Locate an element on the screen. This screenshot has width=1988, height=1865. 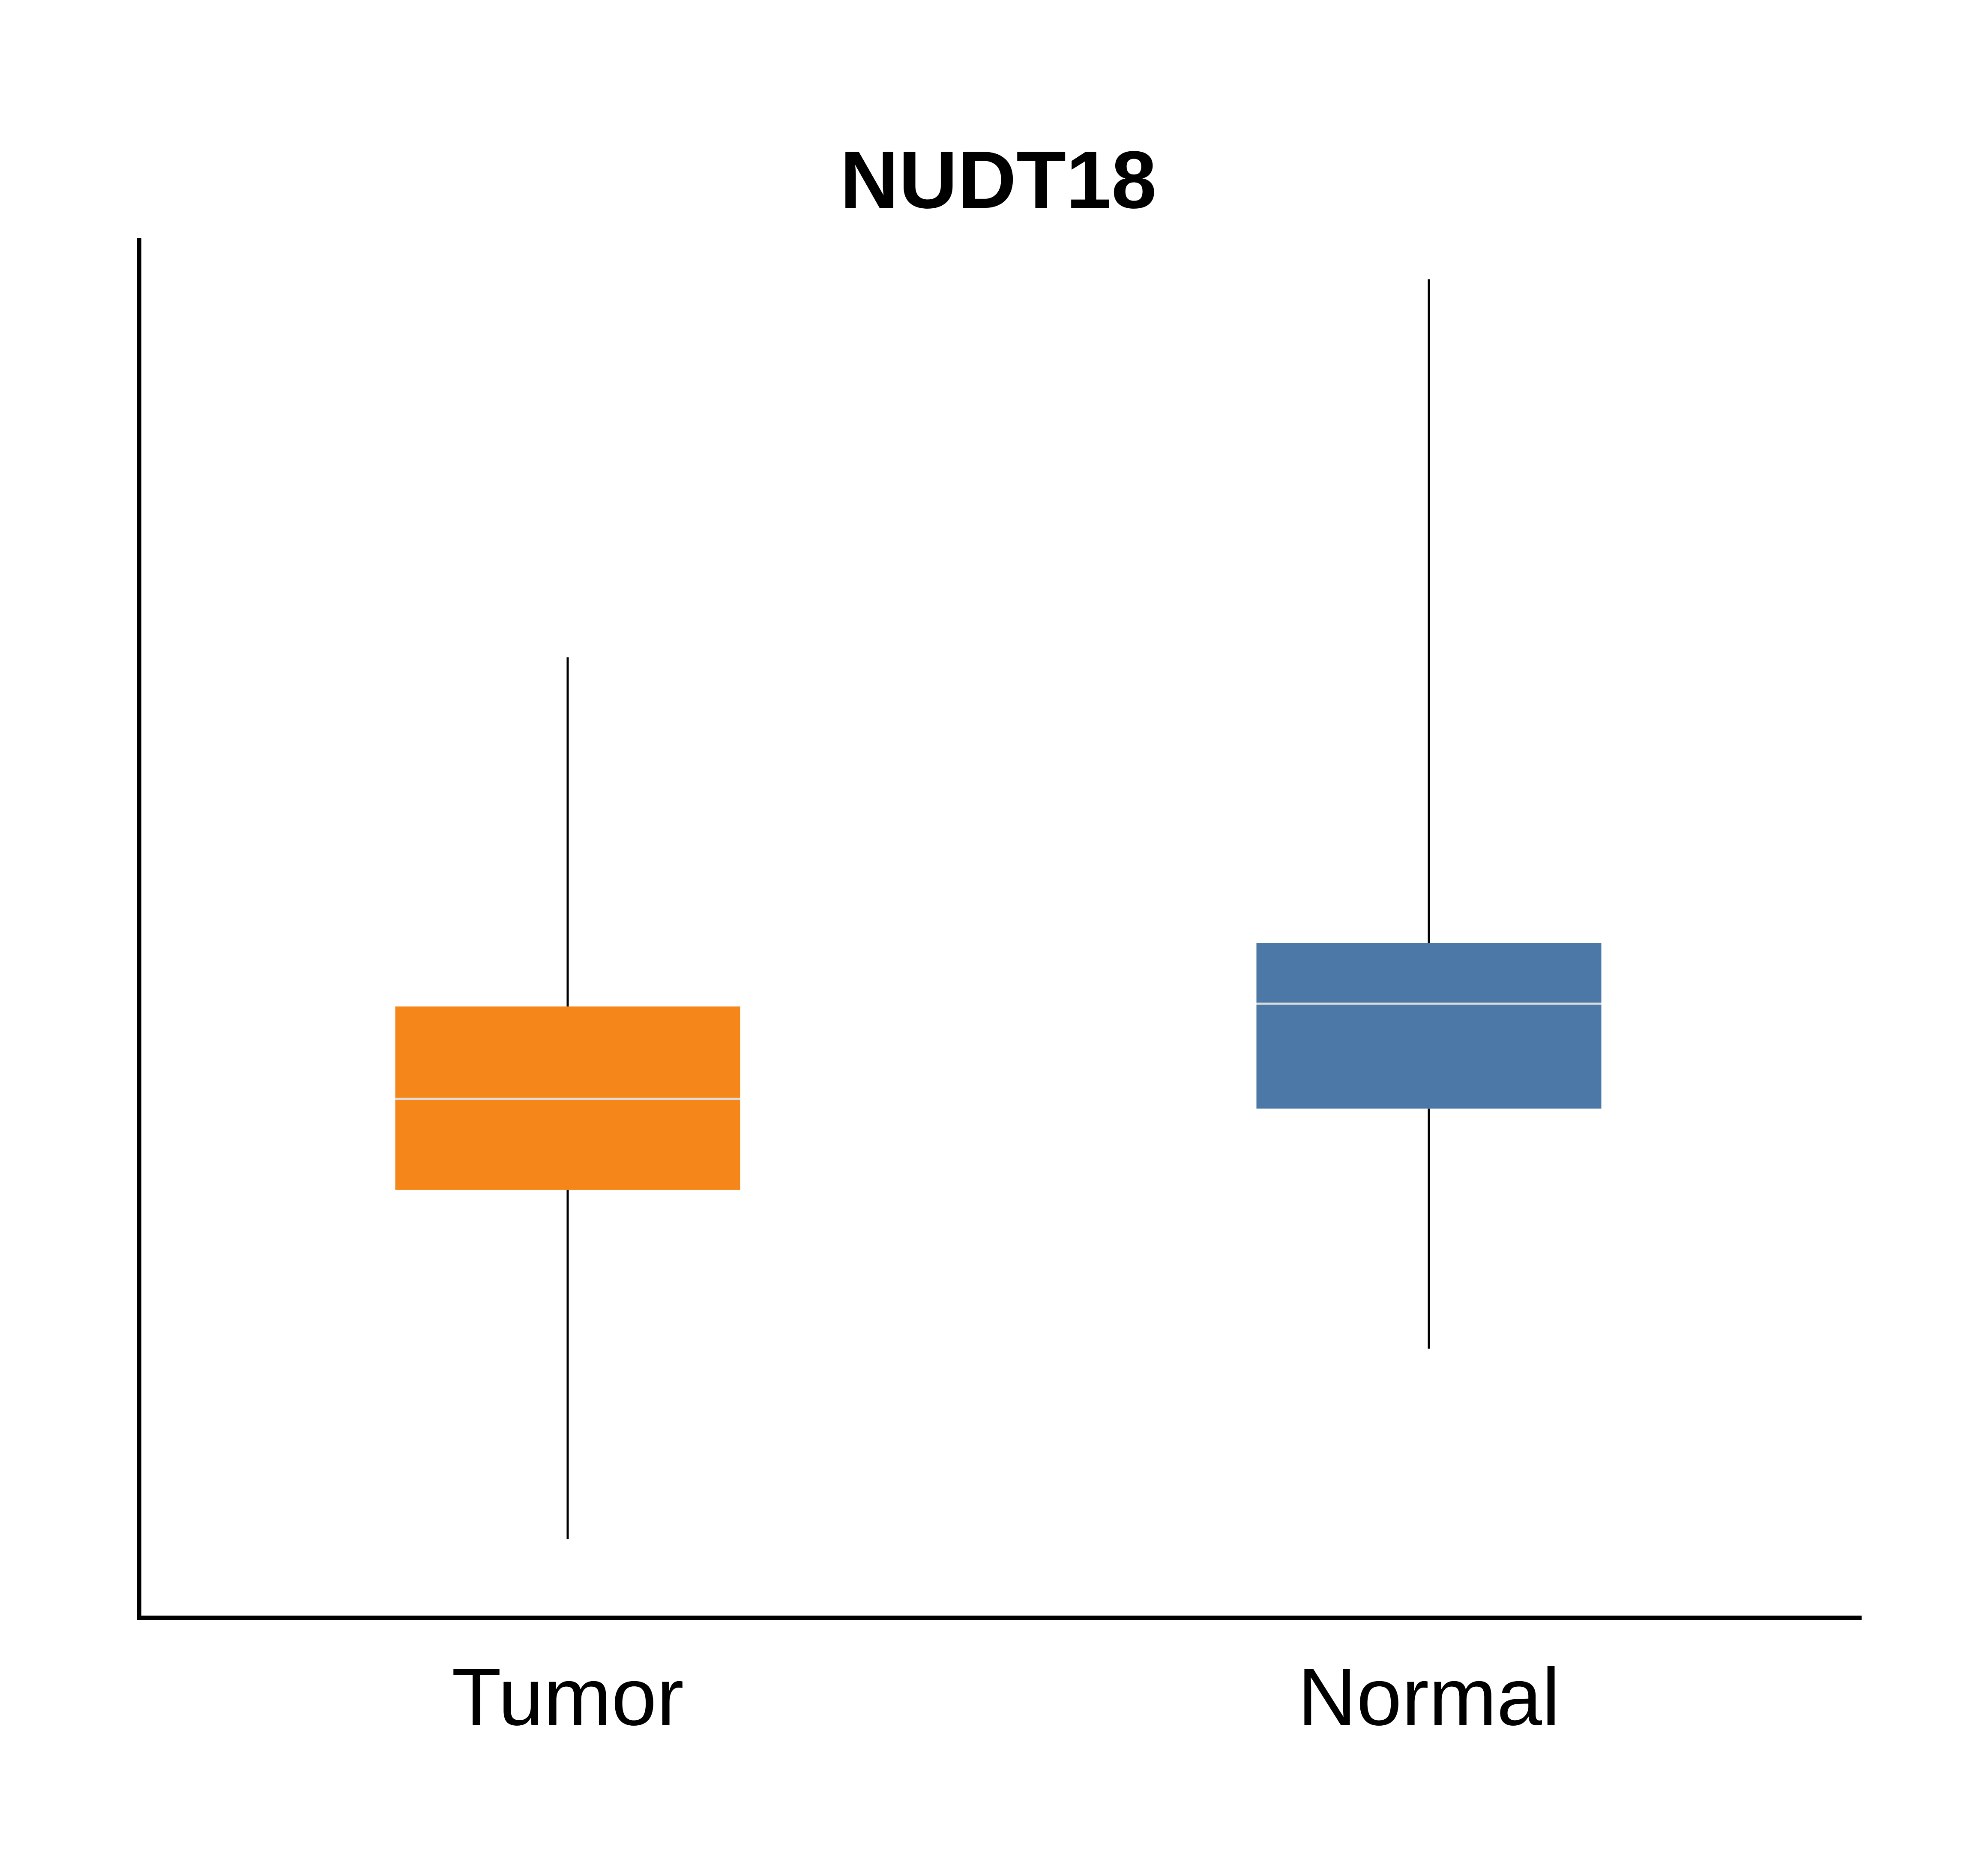
x-tick-label-normal: Normal is located at coordinates (1429, 1697).